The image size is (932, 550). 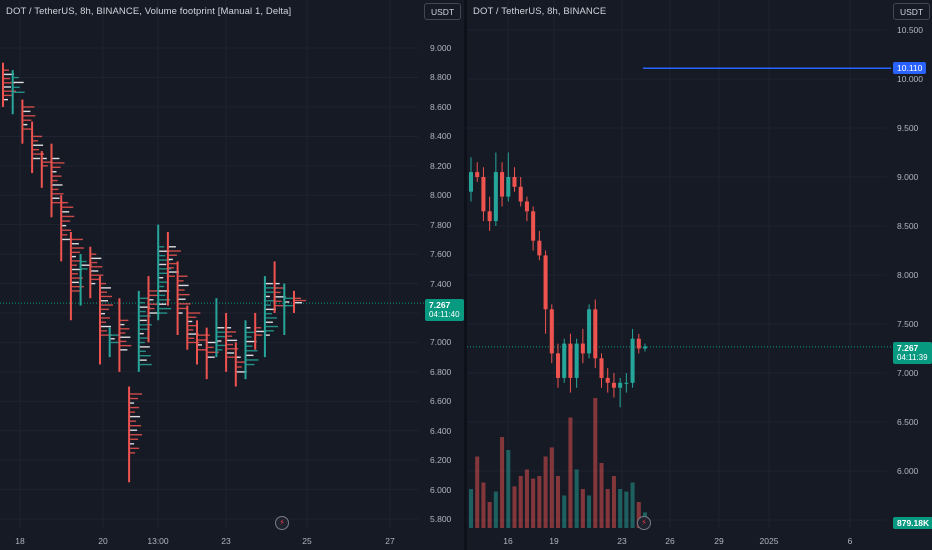 What do you see at coordinates (444, 310) in the screenshot?
I see `left-last-price-tag: 7.267 04:11:40` at bounding box center [444, 310].